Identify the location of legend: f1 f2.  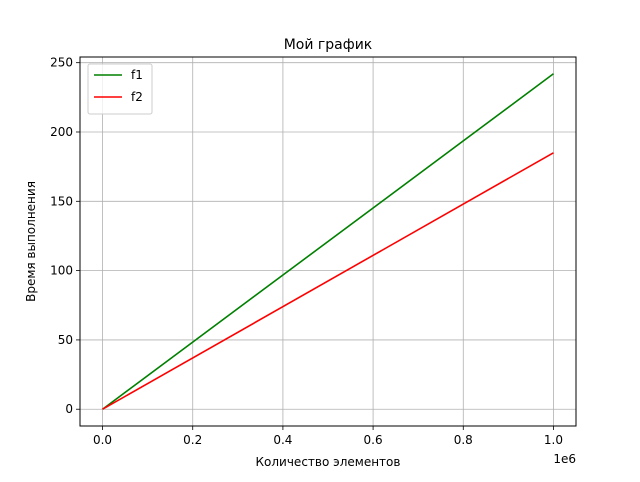
(120, 89).